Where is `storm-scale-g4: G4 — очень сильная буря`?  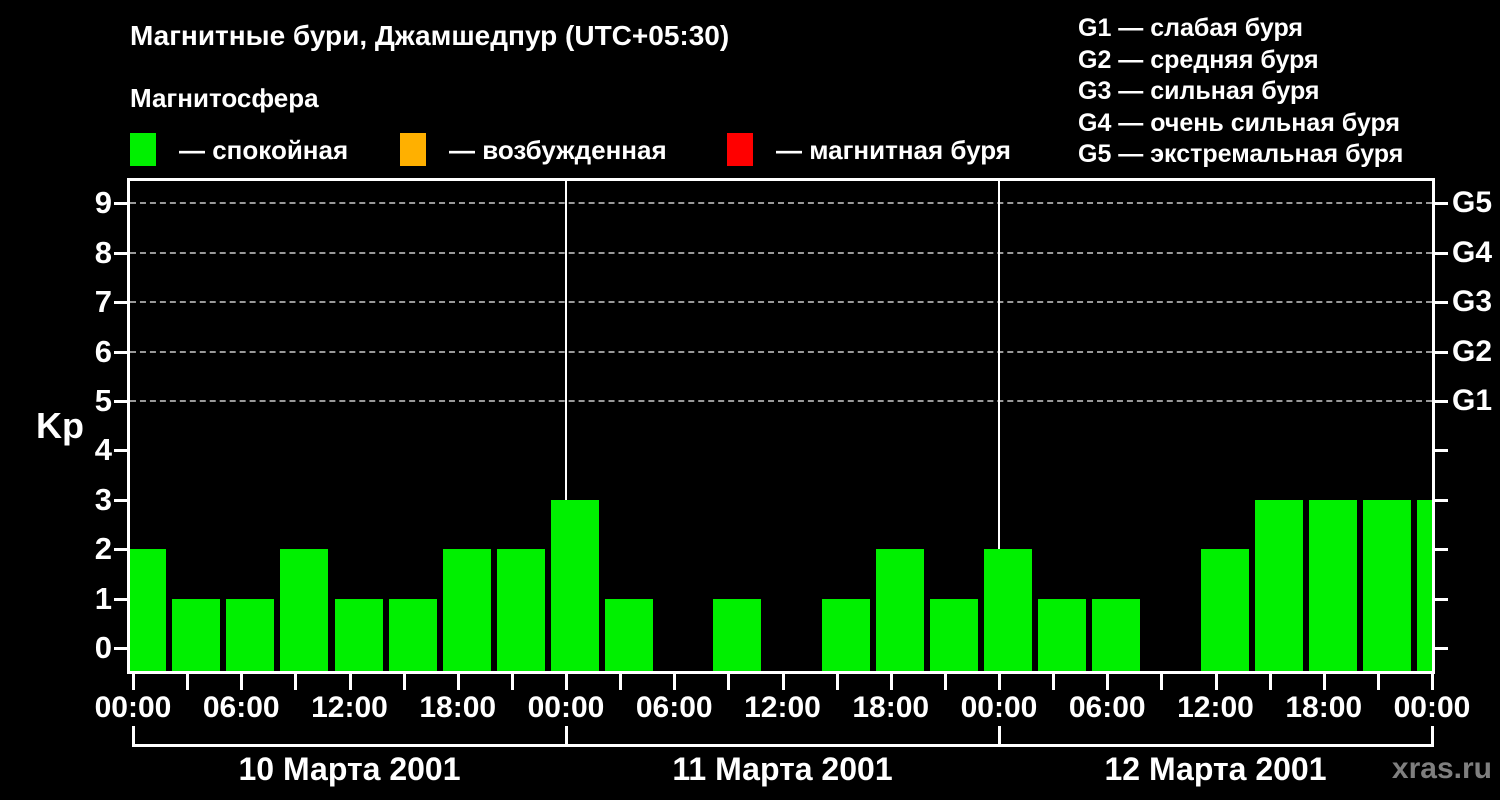 storm-scale-g4: G4 — очень сильная буря is located at coordinates (1239, 122).